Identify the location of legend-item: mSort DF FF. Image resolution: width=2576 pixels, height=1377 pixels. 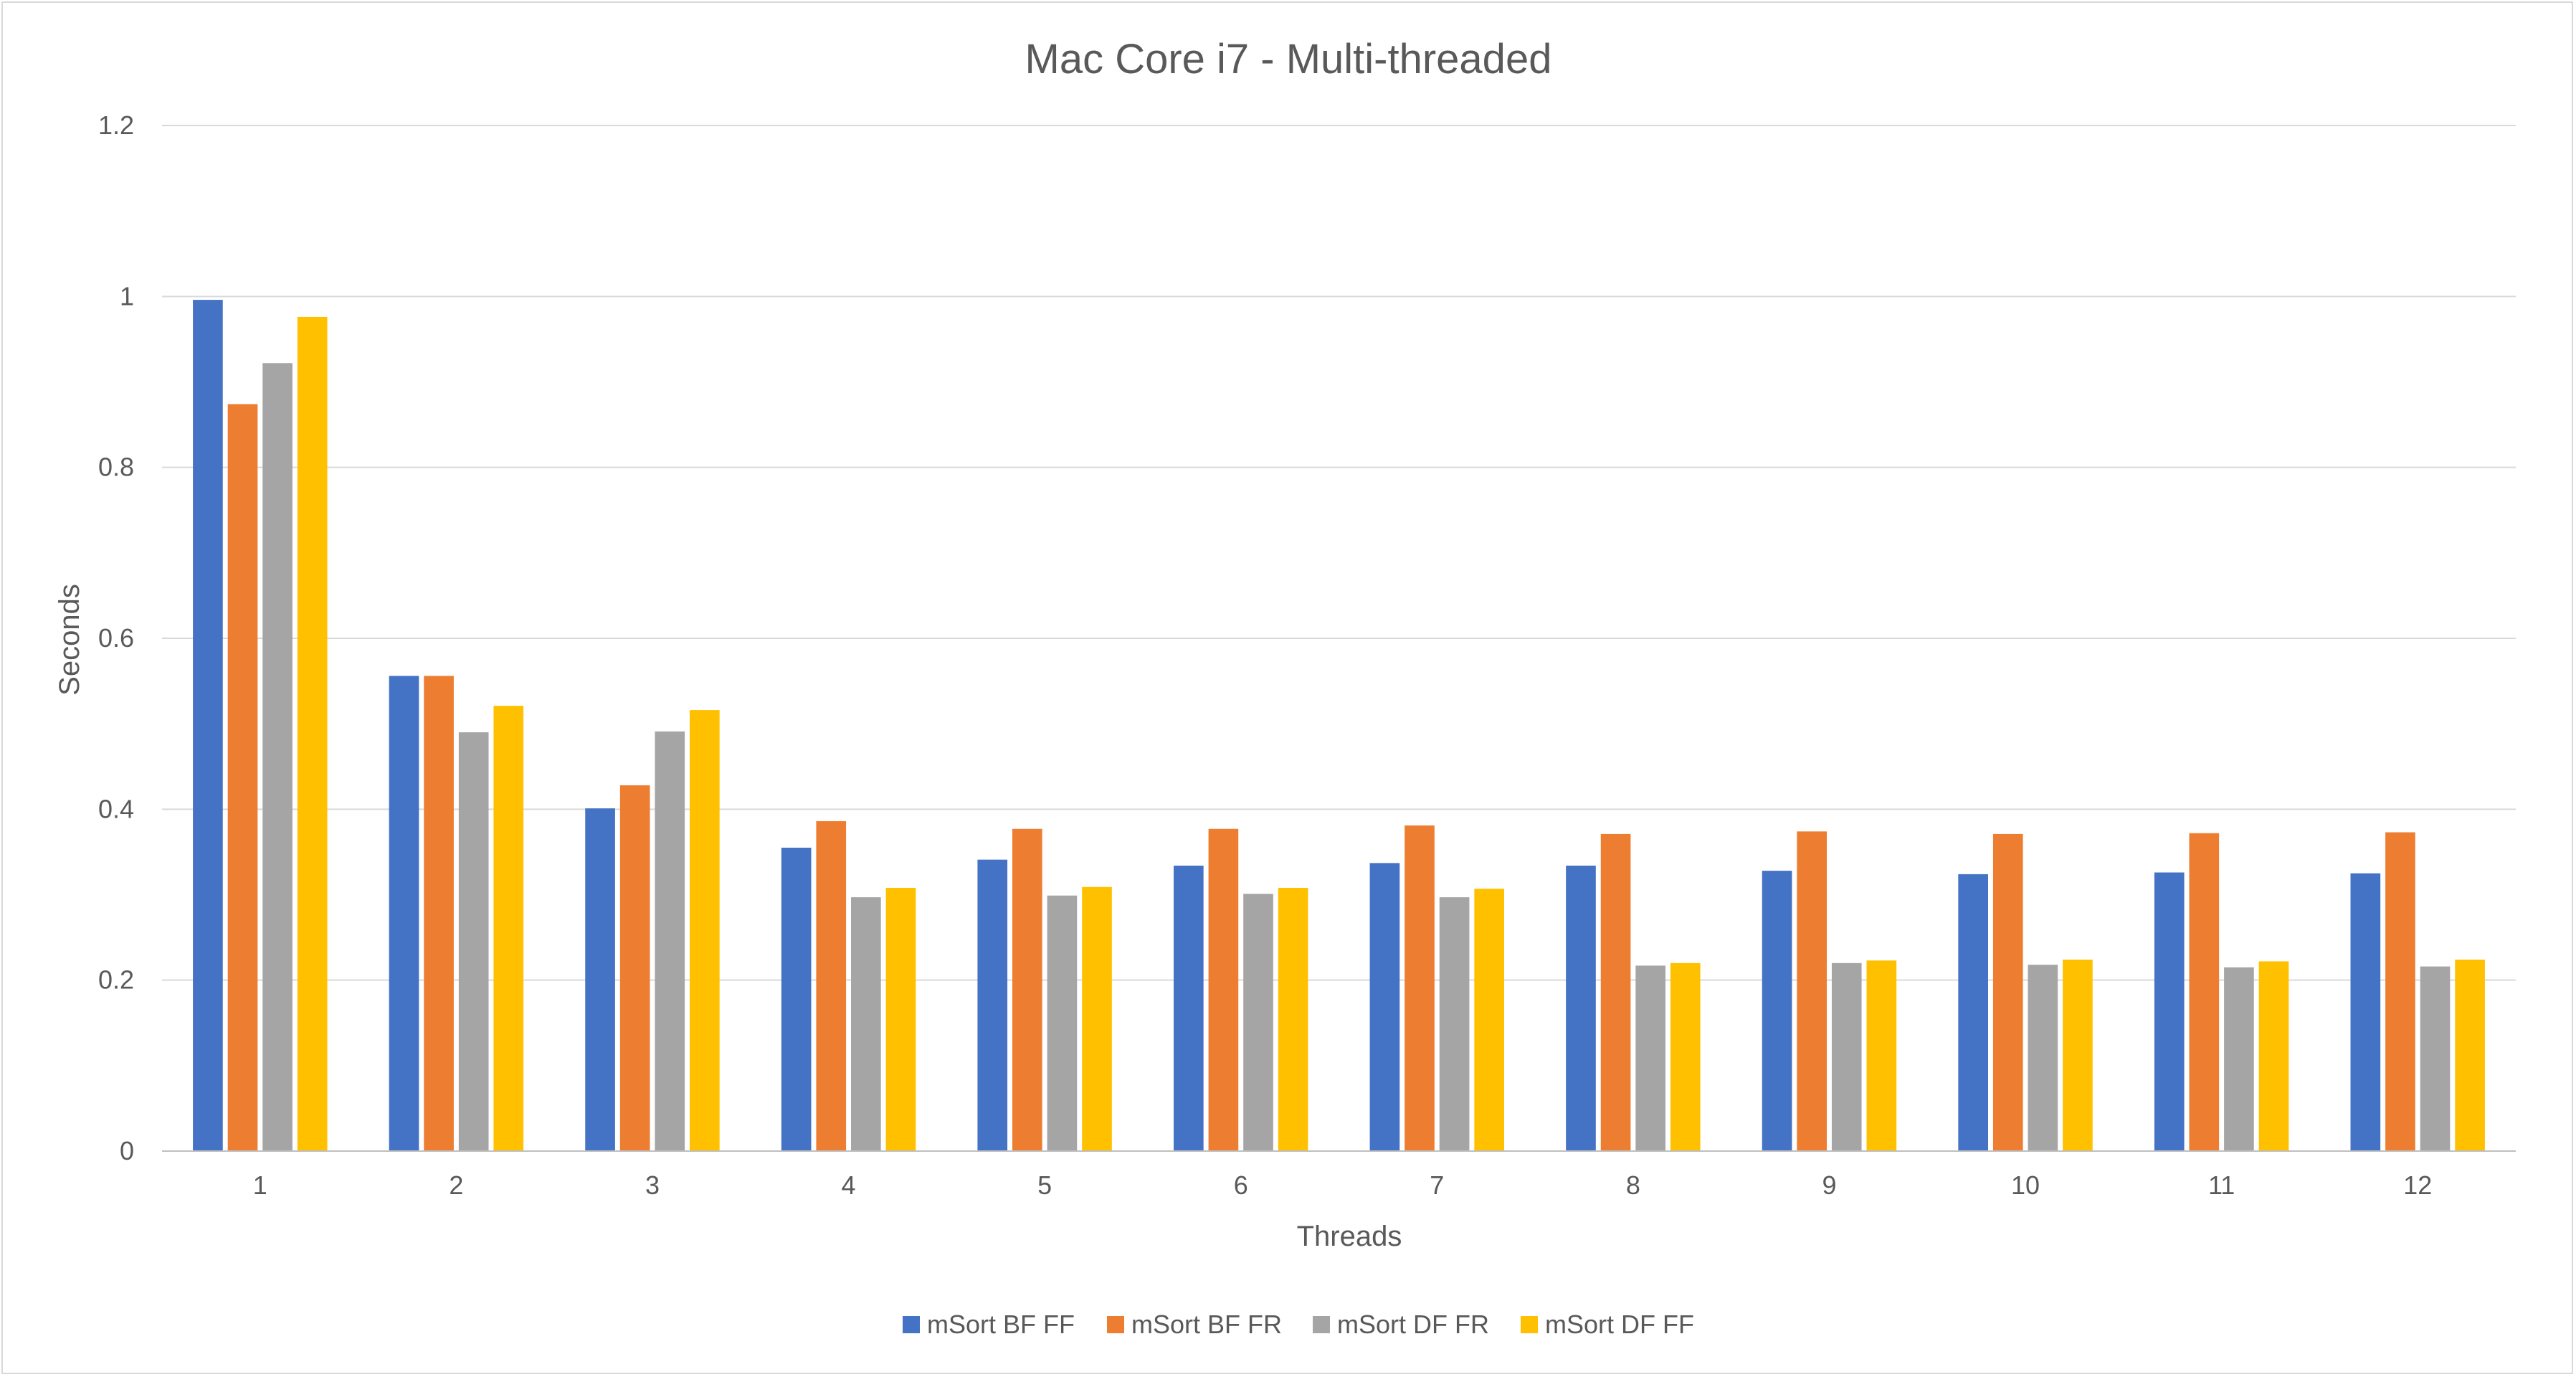
(1607, 1324).